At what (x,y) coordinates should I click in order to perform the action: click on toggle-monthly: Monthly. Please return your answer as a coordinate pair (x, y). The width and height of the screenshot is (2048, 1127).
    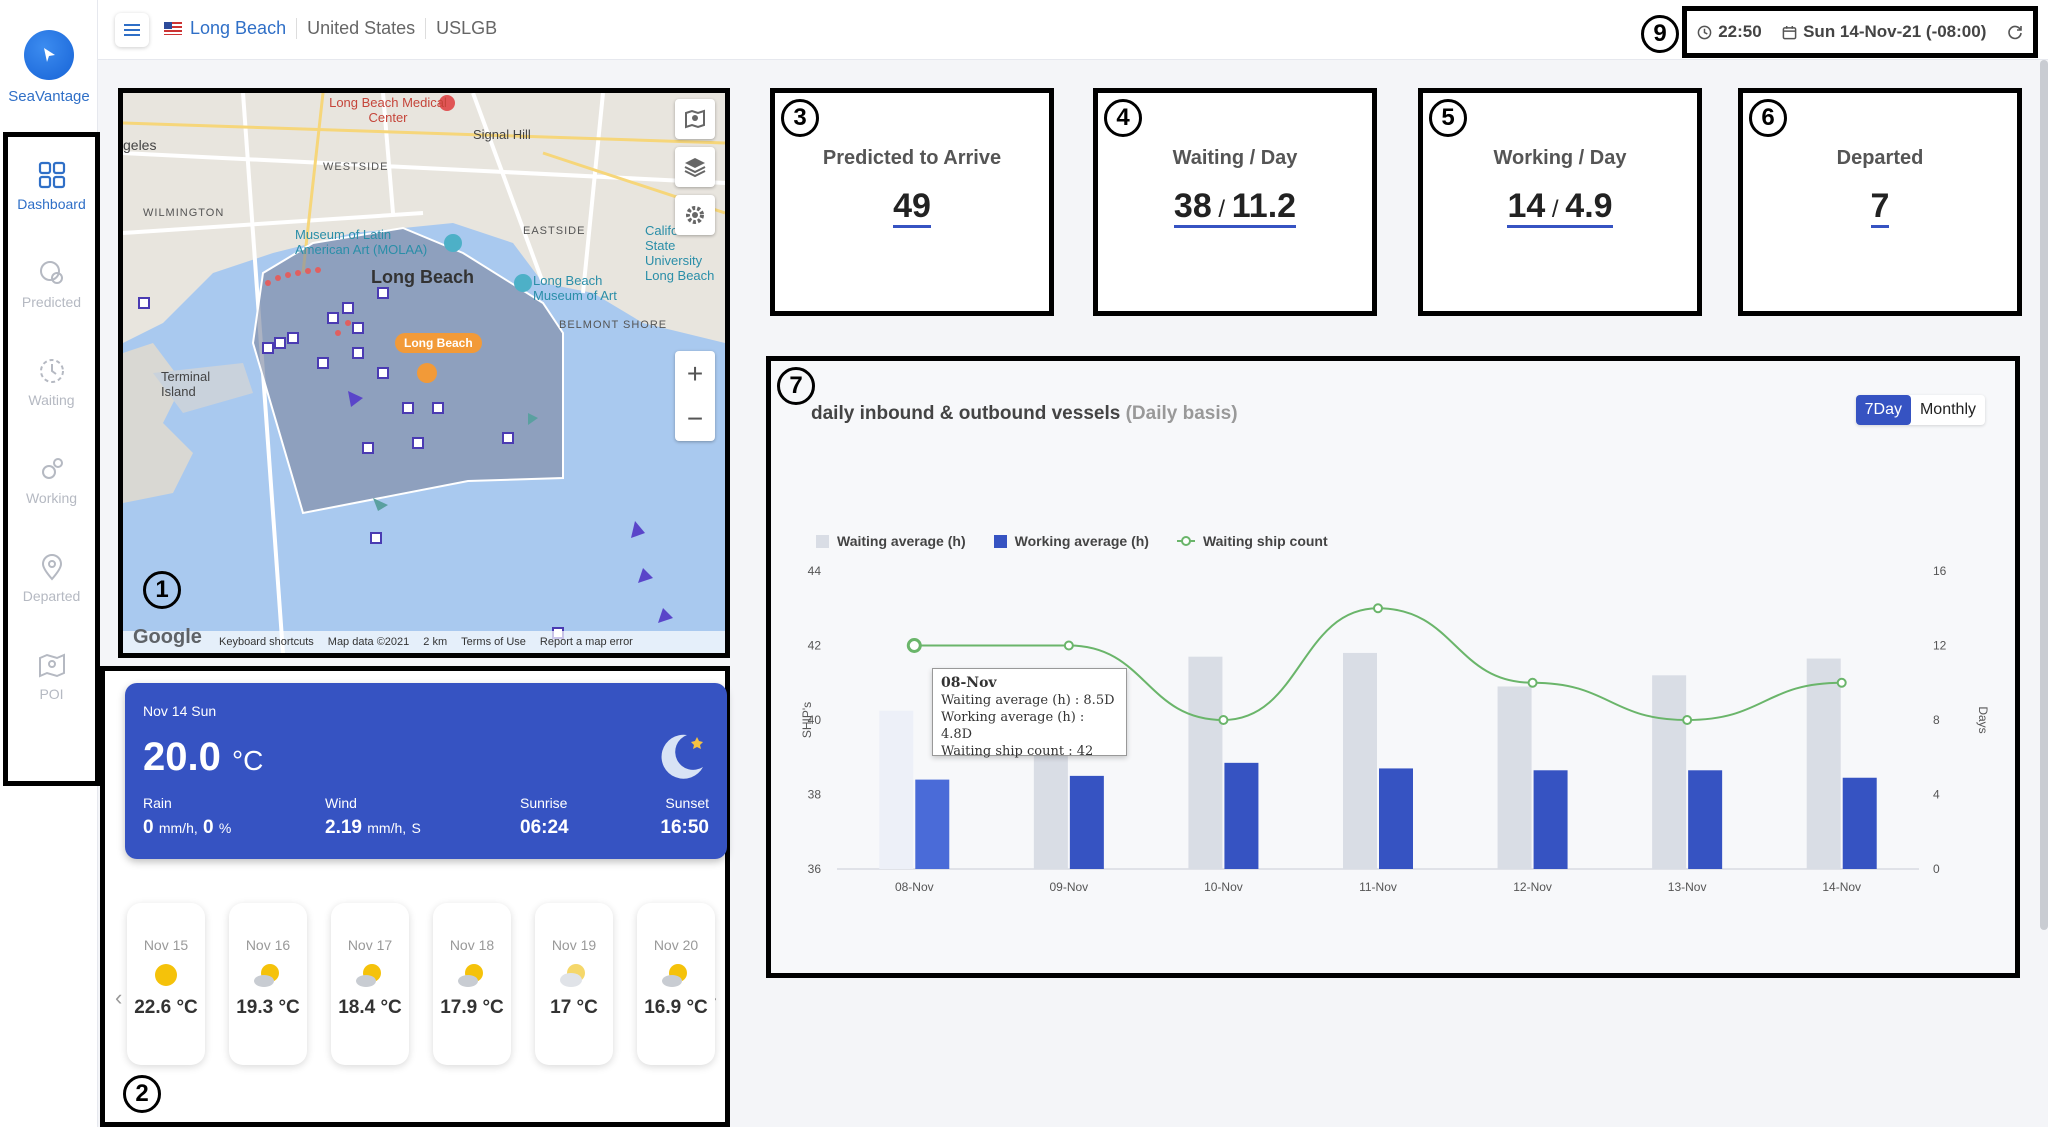
    Looking at the image, I should click on (1947, 409).